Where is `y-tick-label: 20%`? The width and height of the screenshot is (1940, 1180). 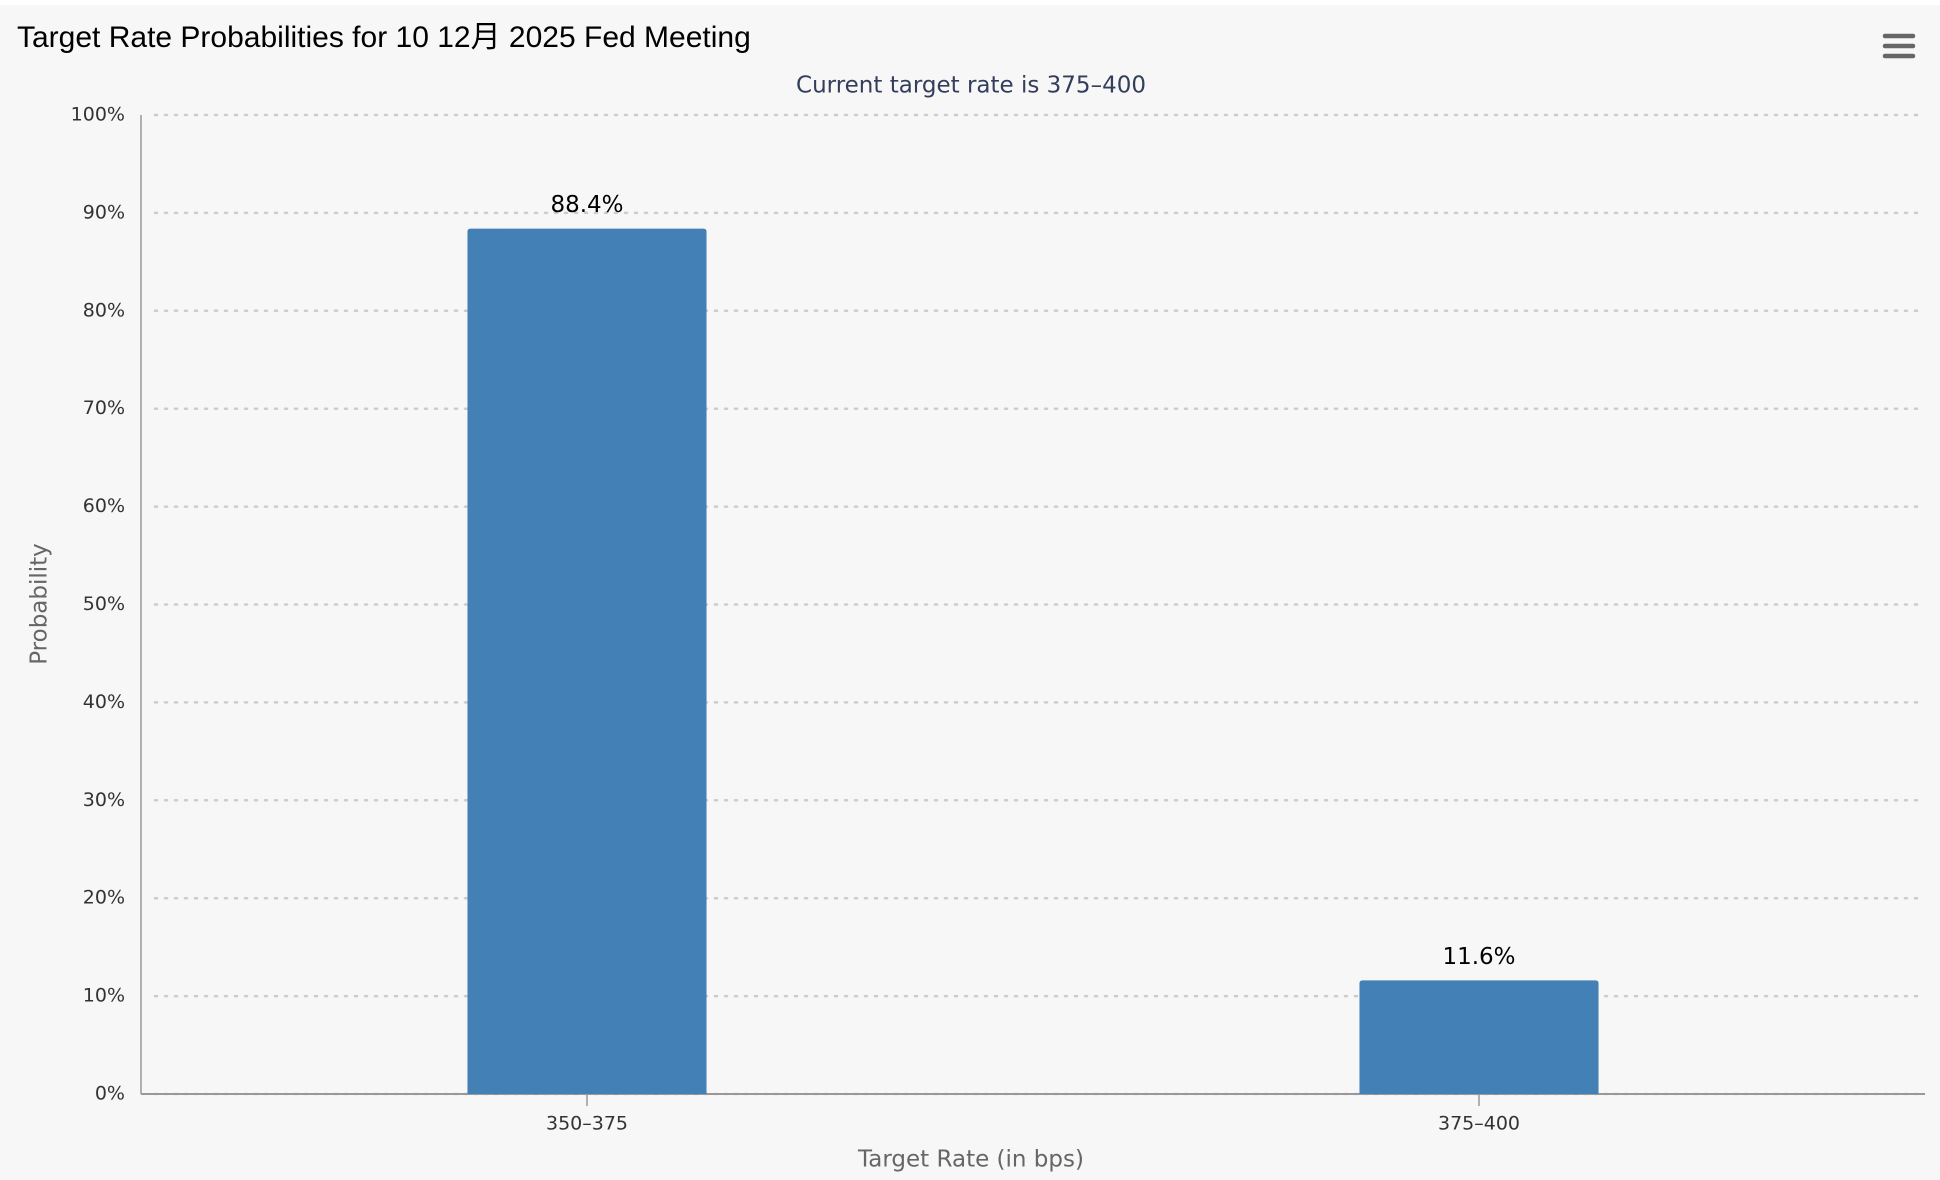 y-tick-label: 20% is located at coordinates (104, 898).